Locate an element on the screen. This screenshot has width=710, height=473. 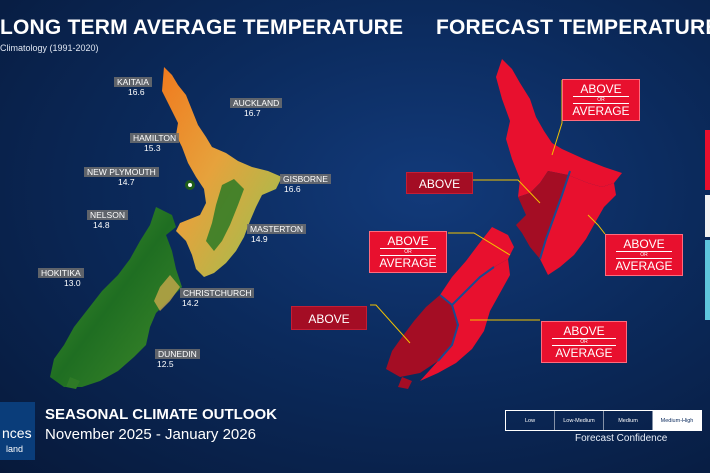
legend-strip-cyan is located at coordinates (707, 280).